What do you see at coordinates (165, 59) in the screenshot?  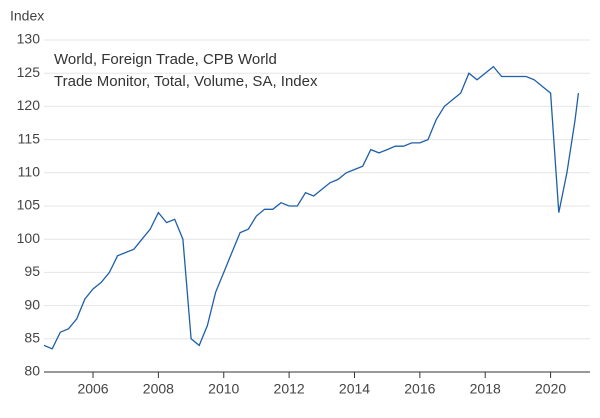 I see `chart-title: World, Foreign Trade, CPB World` at bounding box center [165, 59].